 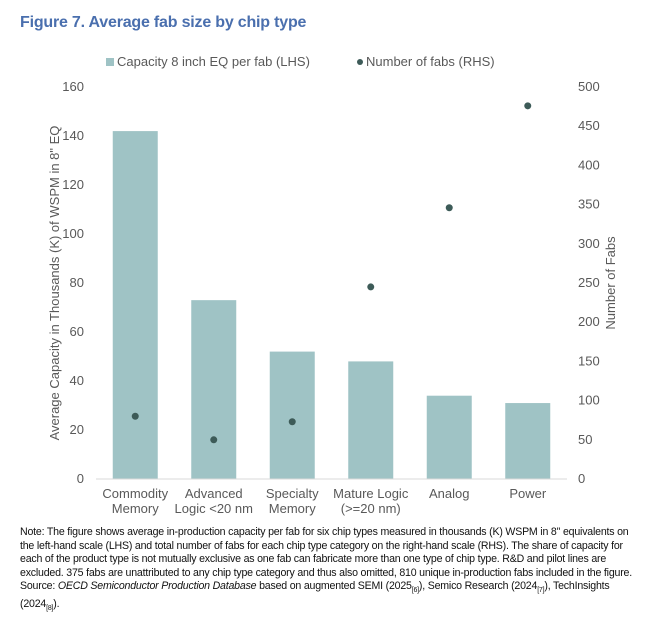 What do you see at coordinates (73, 86) in the screenshot?
I see `y-left-tick-label: 160` at bounding box center [73, 86].